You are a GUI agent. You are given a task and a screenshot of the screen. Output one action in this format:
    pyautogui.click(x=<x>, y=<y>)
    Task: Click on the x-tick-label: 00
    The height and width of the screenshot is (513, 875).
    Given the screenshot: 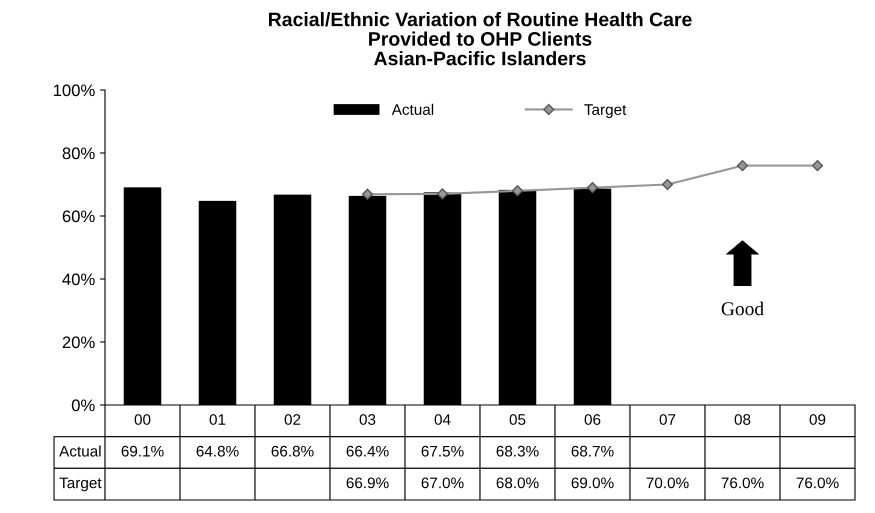 What is the action you would take?
    pyautogui.click(x=142, y=419)
    